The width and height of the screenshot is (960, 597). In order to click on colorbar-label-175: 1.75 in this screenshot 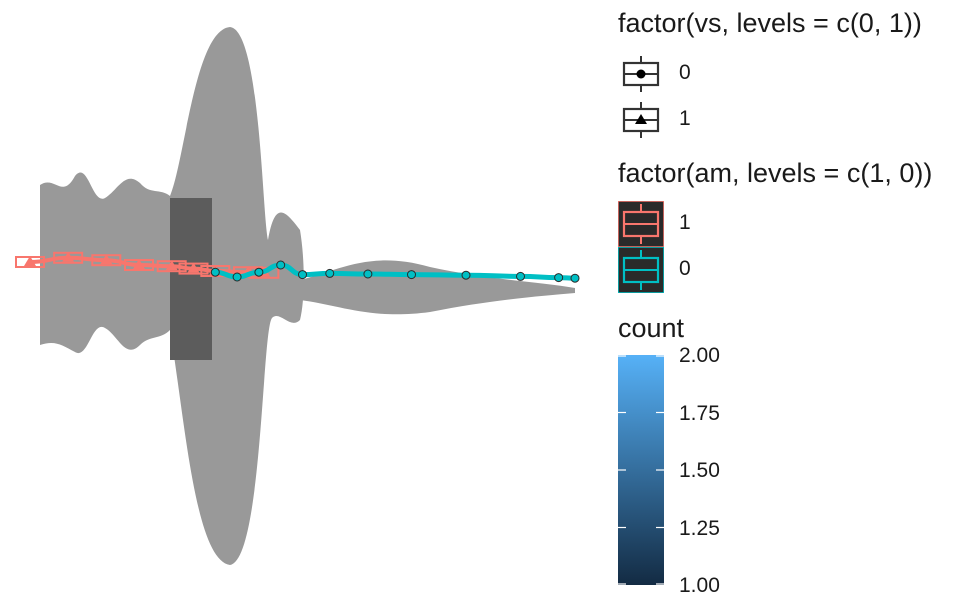, I will do `click(699, 413)`.